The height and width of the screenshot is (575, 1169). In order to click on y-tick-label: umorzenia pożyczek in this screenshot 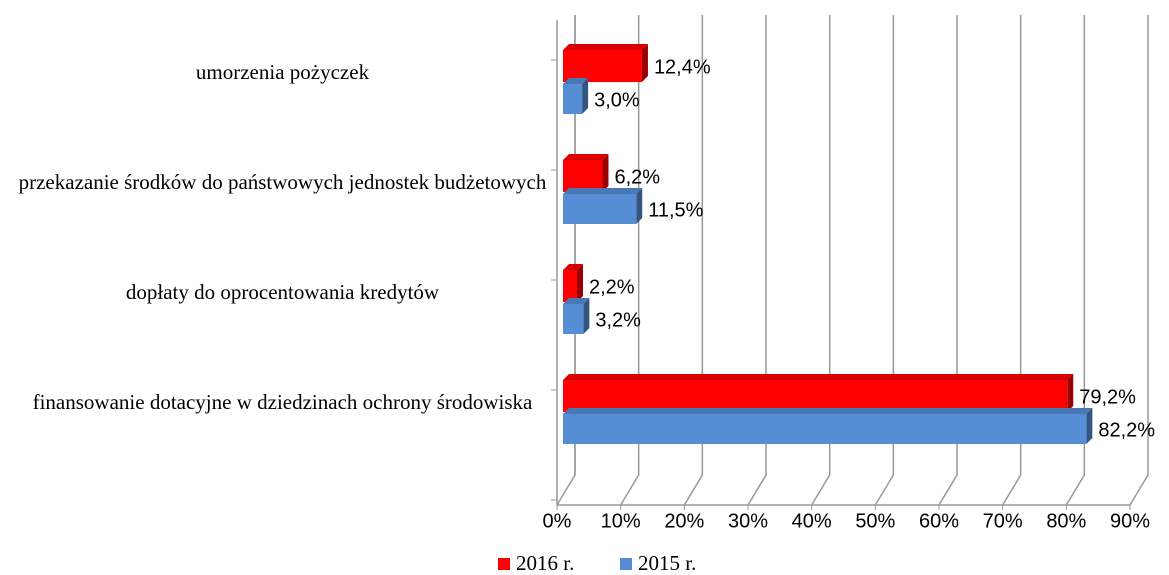, I will do `click(282, 72)`.